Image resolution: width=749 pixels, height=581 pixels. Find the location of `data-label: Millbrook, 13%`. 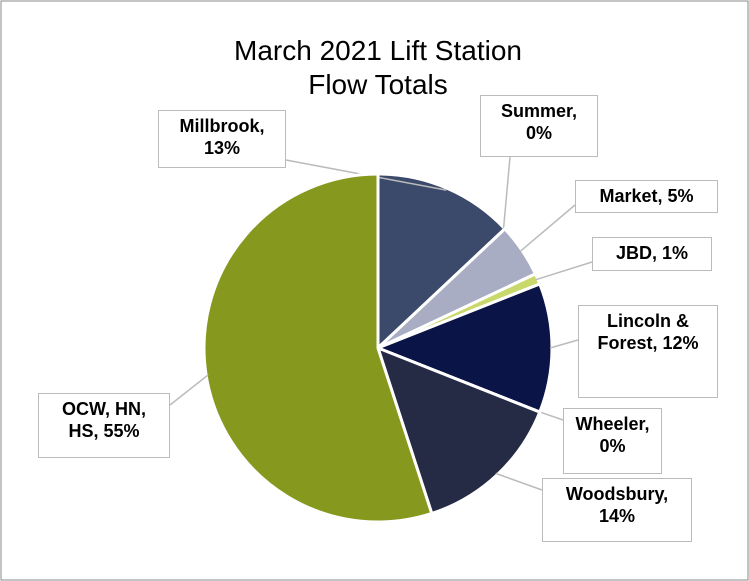

data-label: Millbrook, 13% is located at coordinates (222, 139).